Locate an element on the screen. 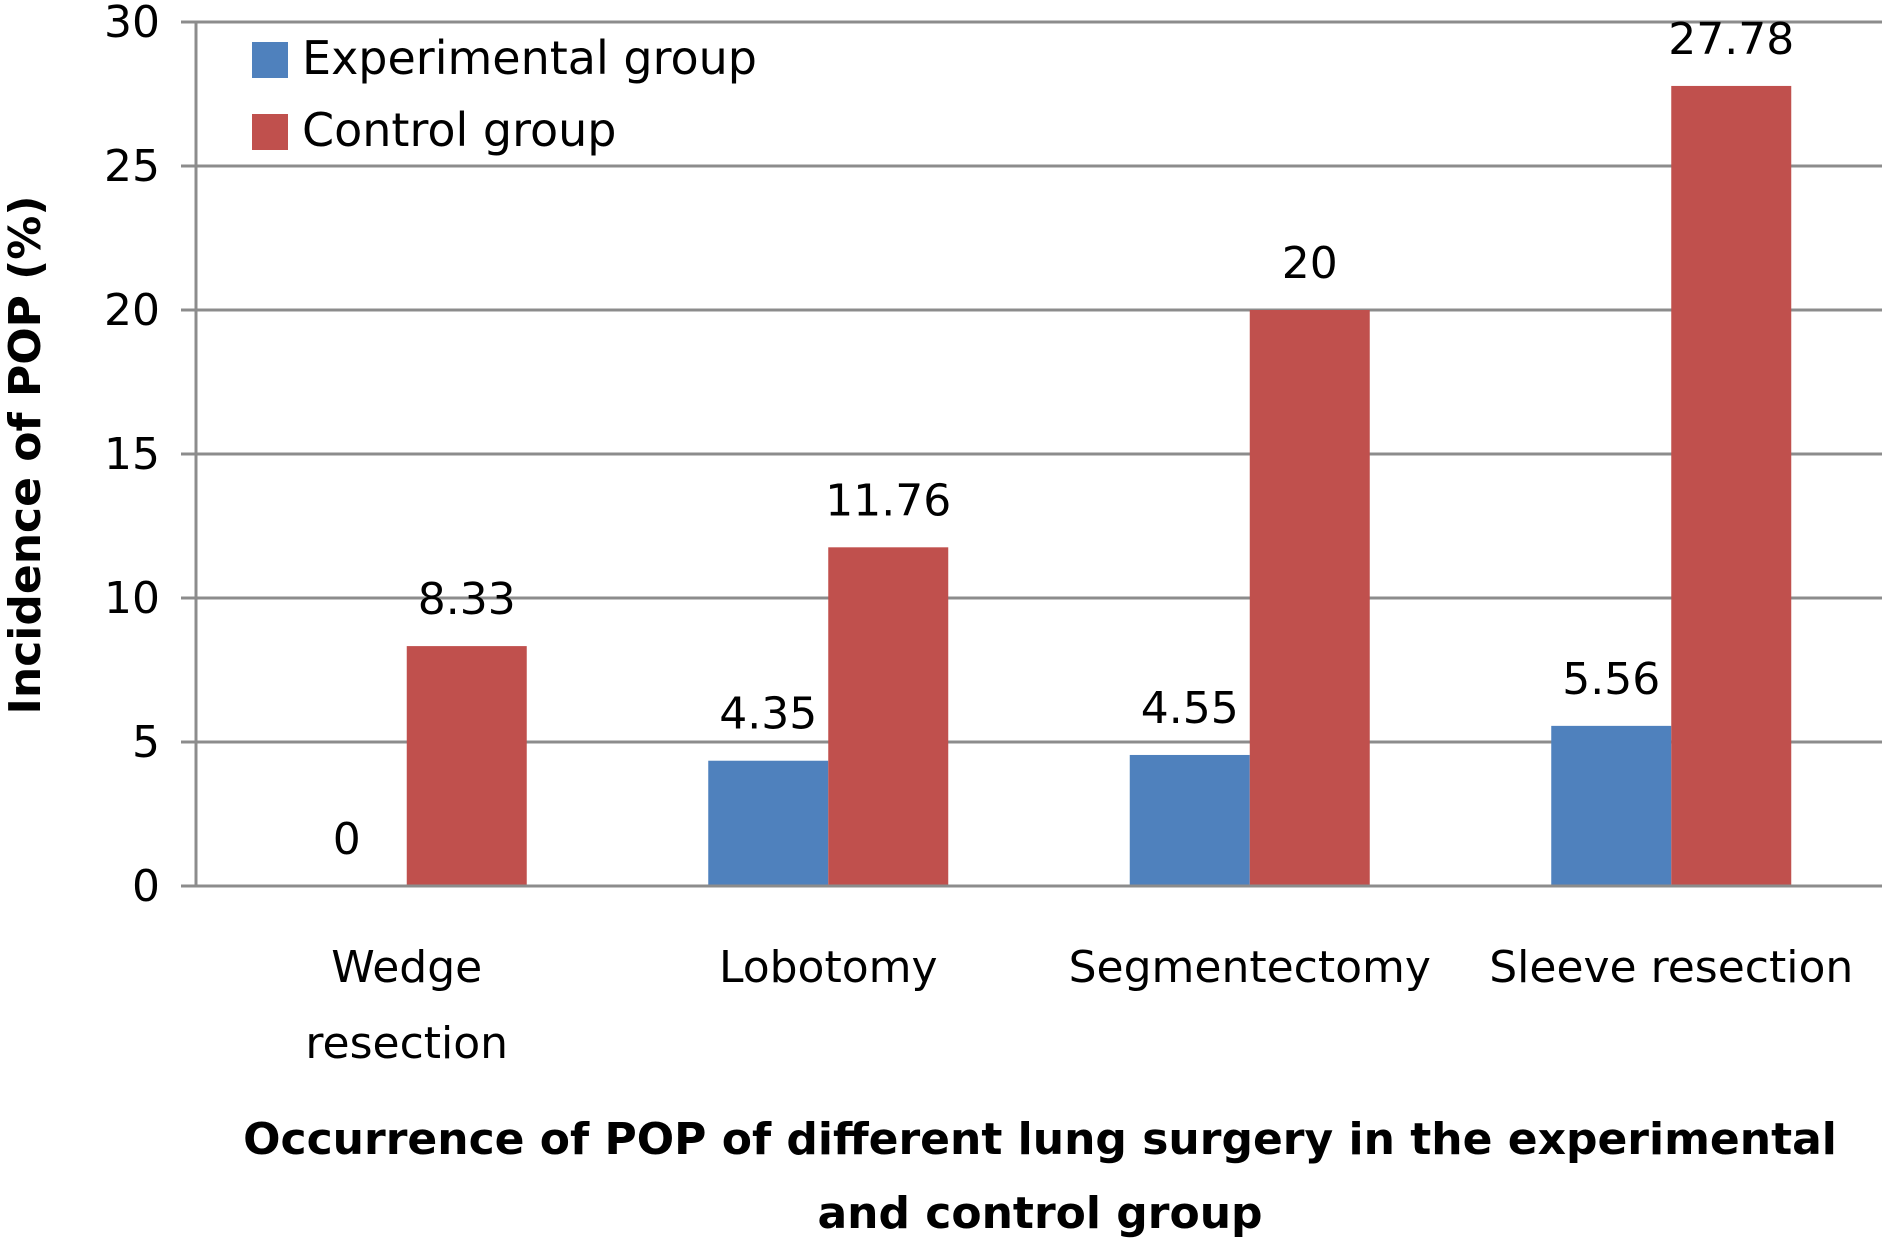 This screenshot has width=1882, height=1242. x-tick-label: Lobotomy is located at coordinates (828, 967).